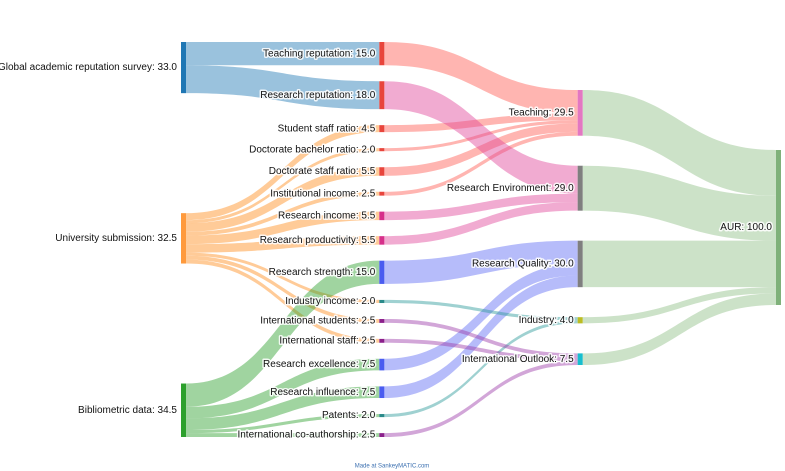  Describe the element at coordinates (546, 320) in the screenshot. I see `node-label: Industry: 4.0` at that location.